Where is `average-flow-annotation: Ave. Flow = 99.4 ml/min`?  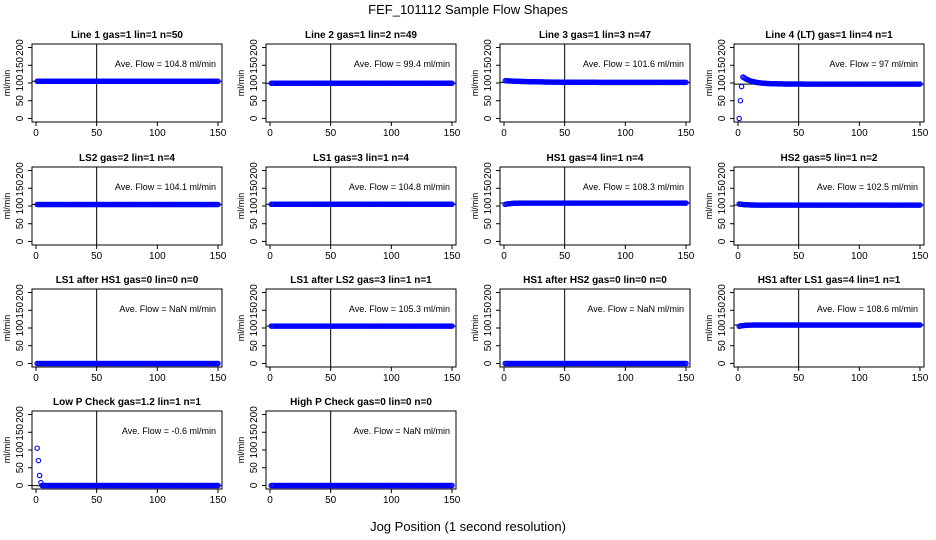
average-flow-annotation: Ave. Flow = 99.4 ml/min is located at coordinates (402, 64).